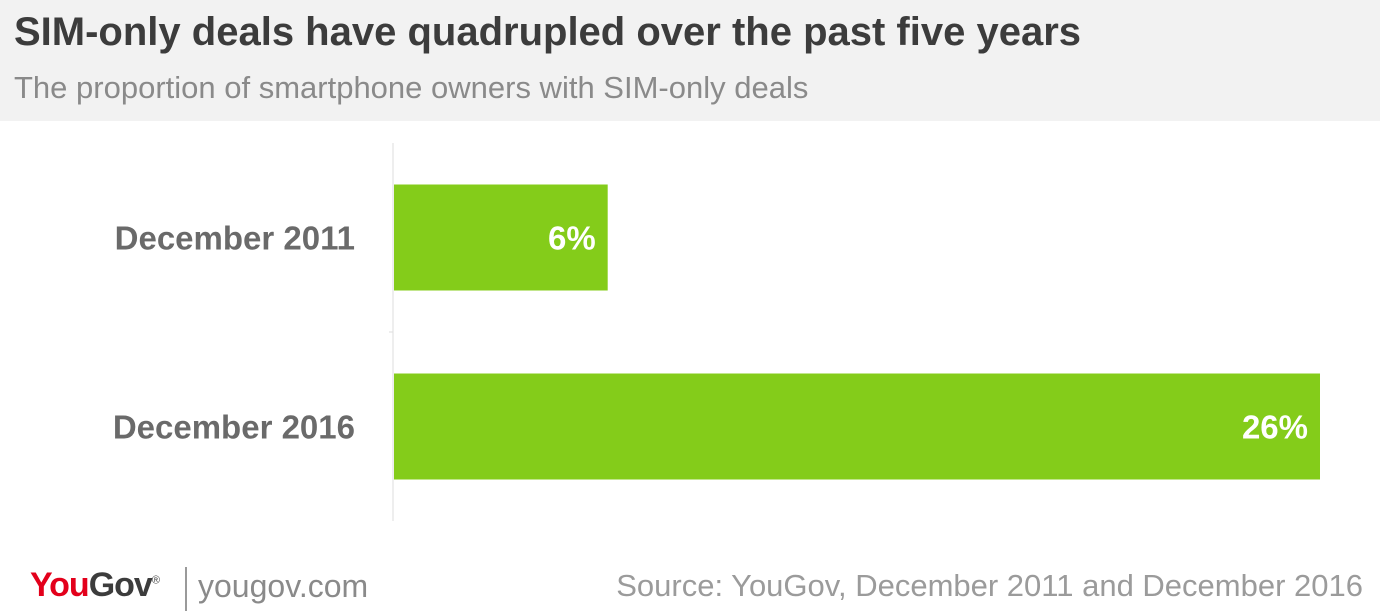  I want to click on logo-you: You, so click(60, 585).